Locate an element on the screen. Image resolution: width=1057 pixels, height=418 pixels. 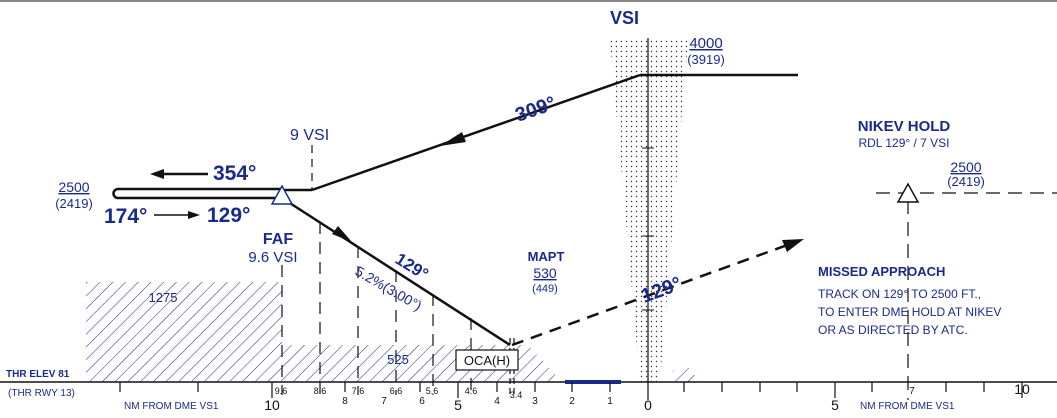
faf-label: FAF is located at coordinates (278, 239).